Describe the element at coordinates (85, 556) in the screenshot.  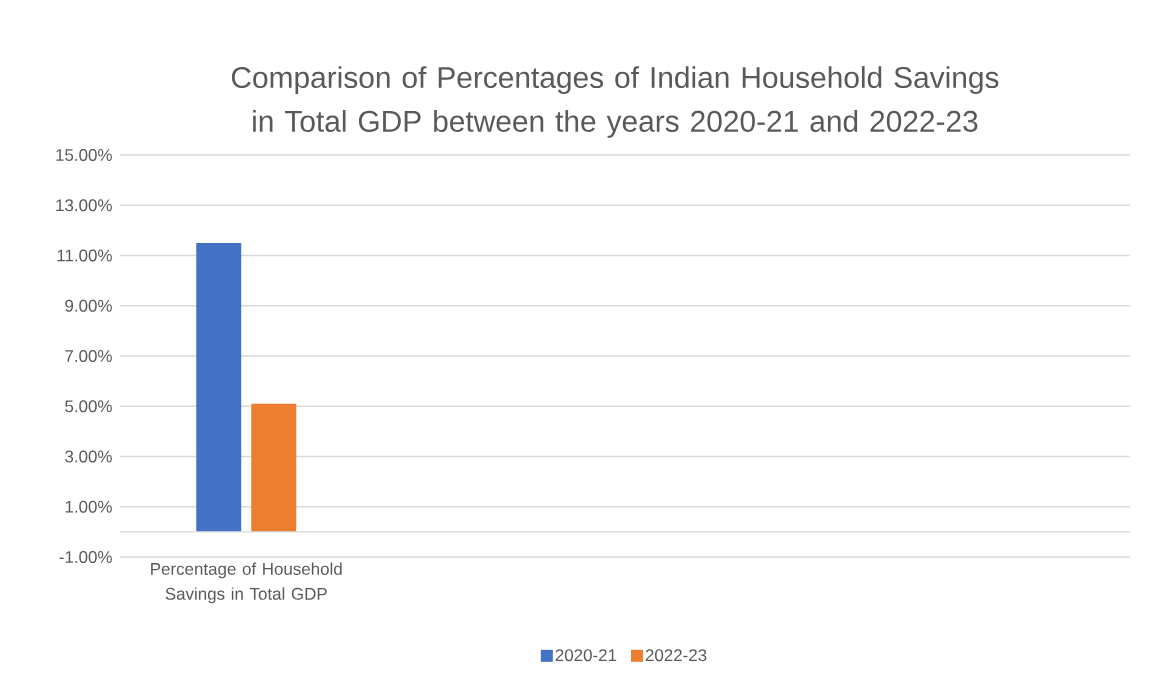
I see `y-tick-label: -1.00%` at that location.